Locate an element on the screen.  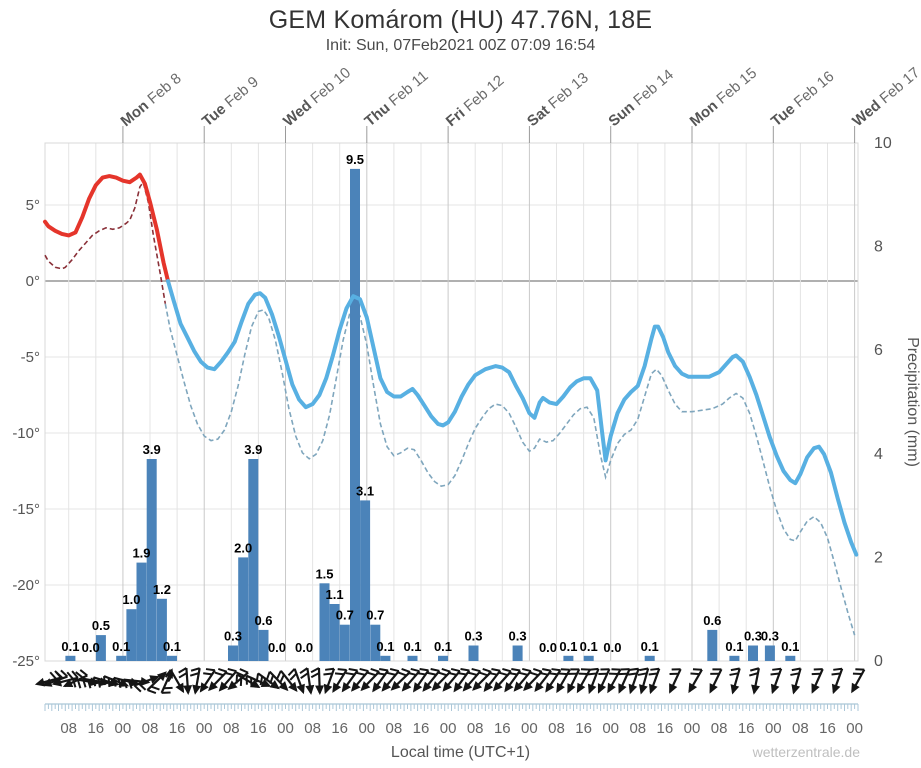
chart-subtitle: Init: Sun, 07Feb2021 00Z 07:09 16:54 is located at coordinates (460, 45).